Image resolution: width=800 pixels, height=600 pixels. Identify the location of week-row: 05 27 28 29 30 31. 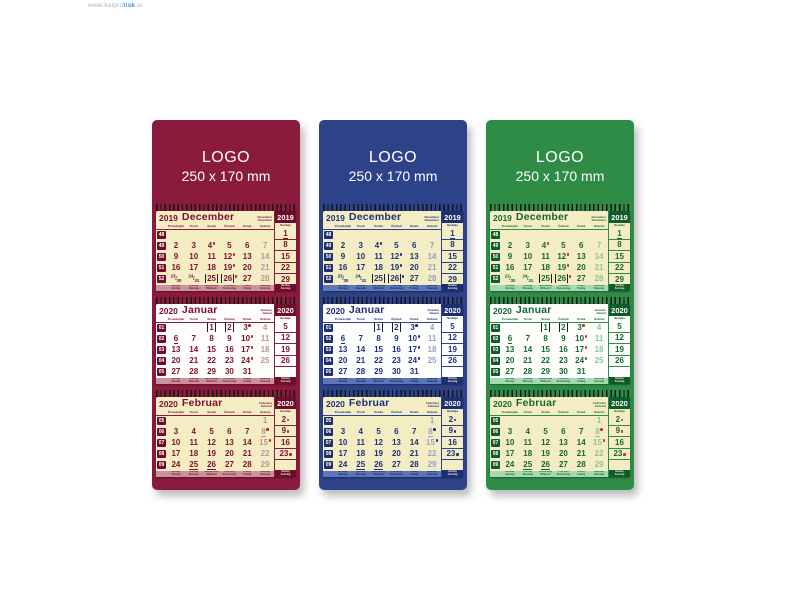
(215, 372).